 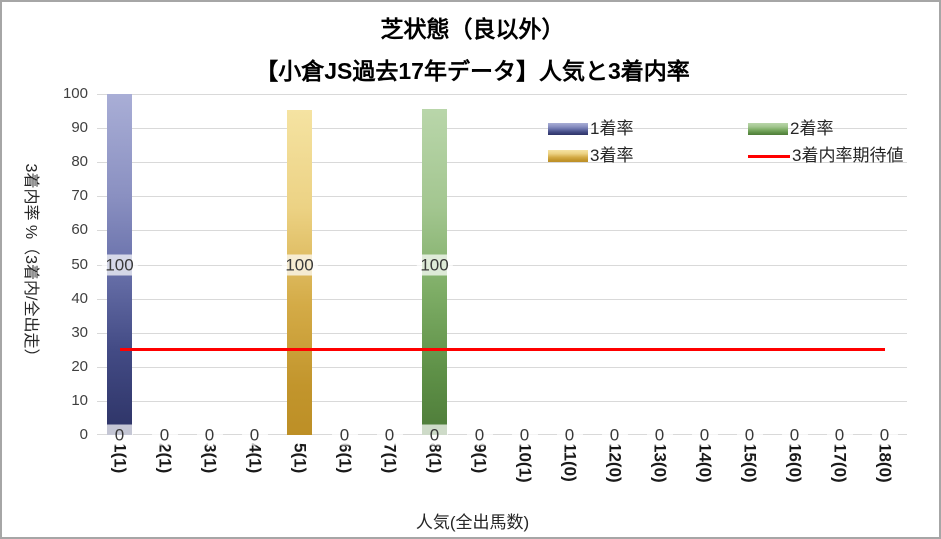 What do you see at coordinates (750, 463) in the screenshot?
I see `x-axis-tick-label: 15(0)` at bounding box center [750, 463].